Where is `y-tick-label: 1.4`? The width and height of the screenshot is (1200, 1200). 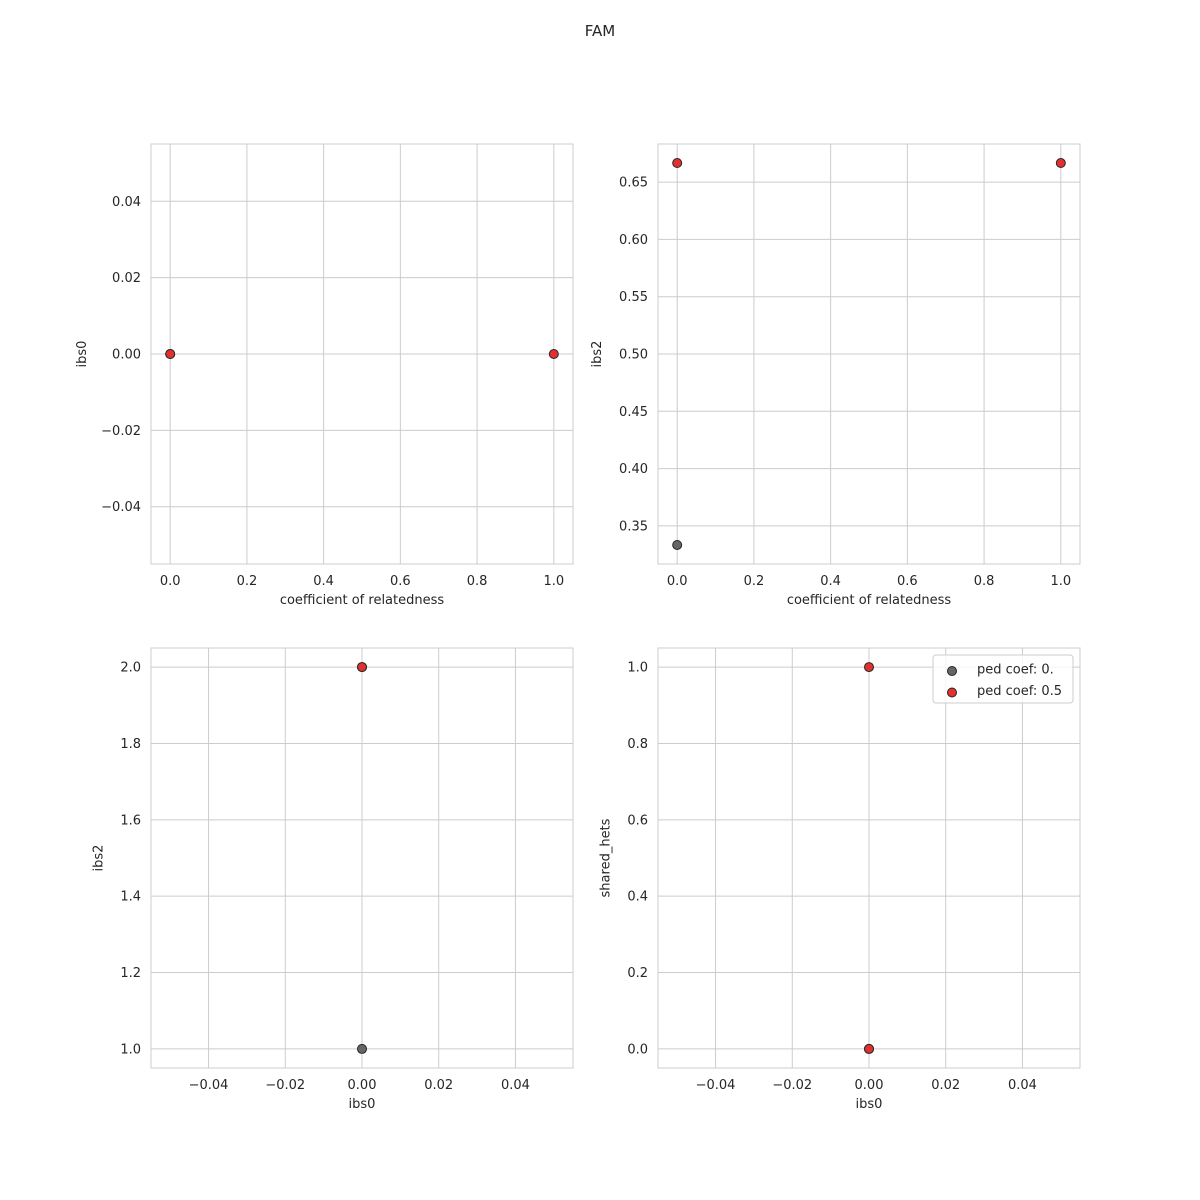 y-tick-label: 1.4 is located at coordinates (130, 897).